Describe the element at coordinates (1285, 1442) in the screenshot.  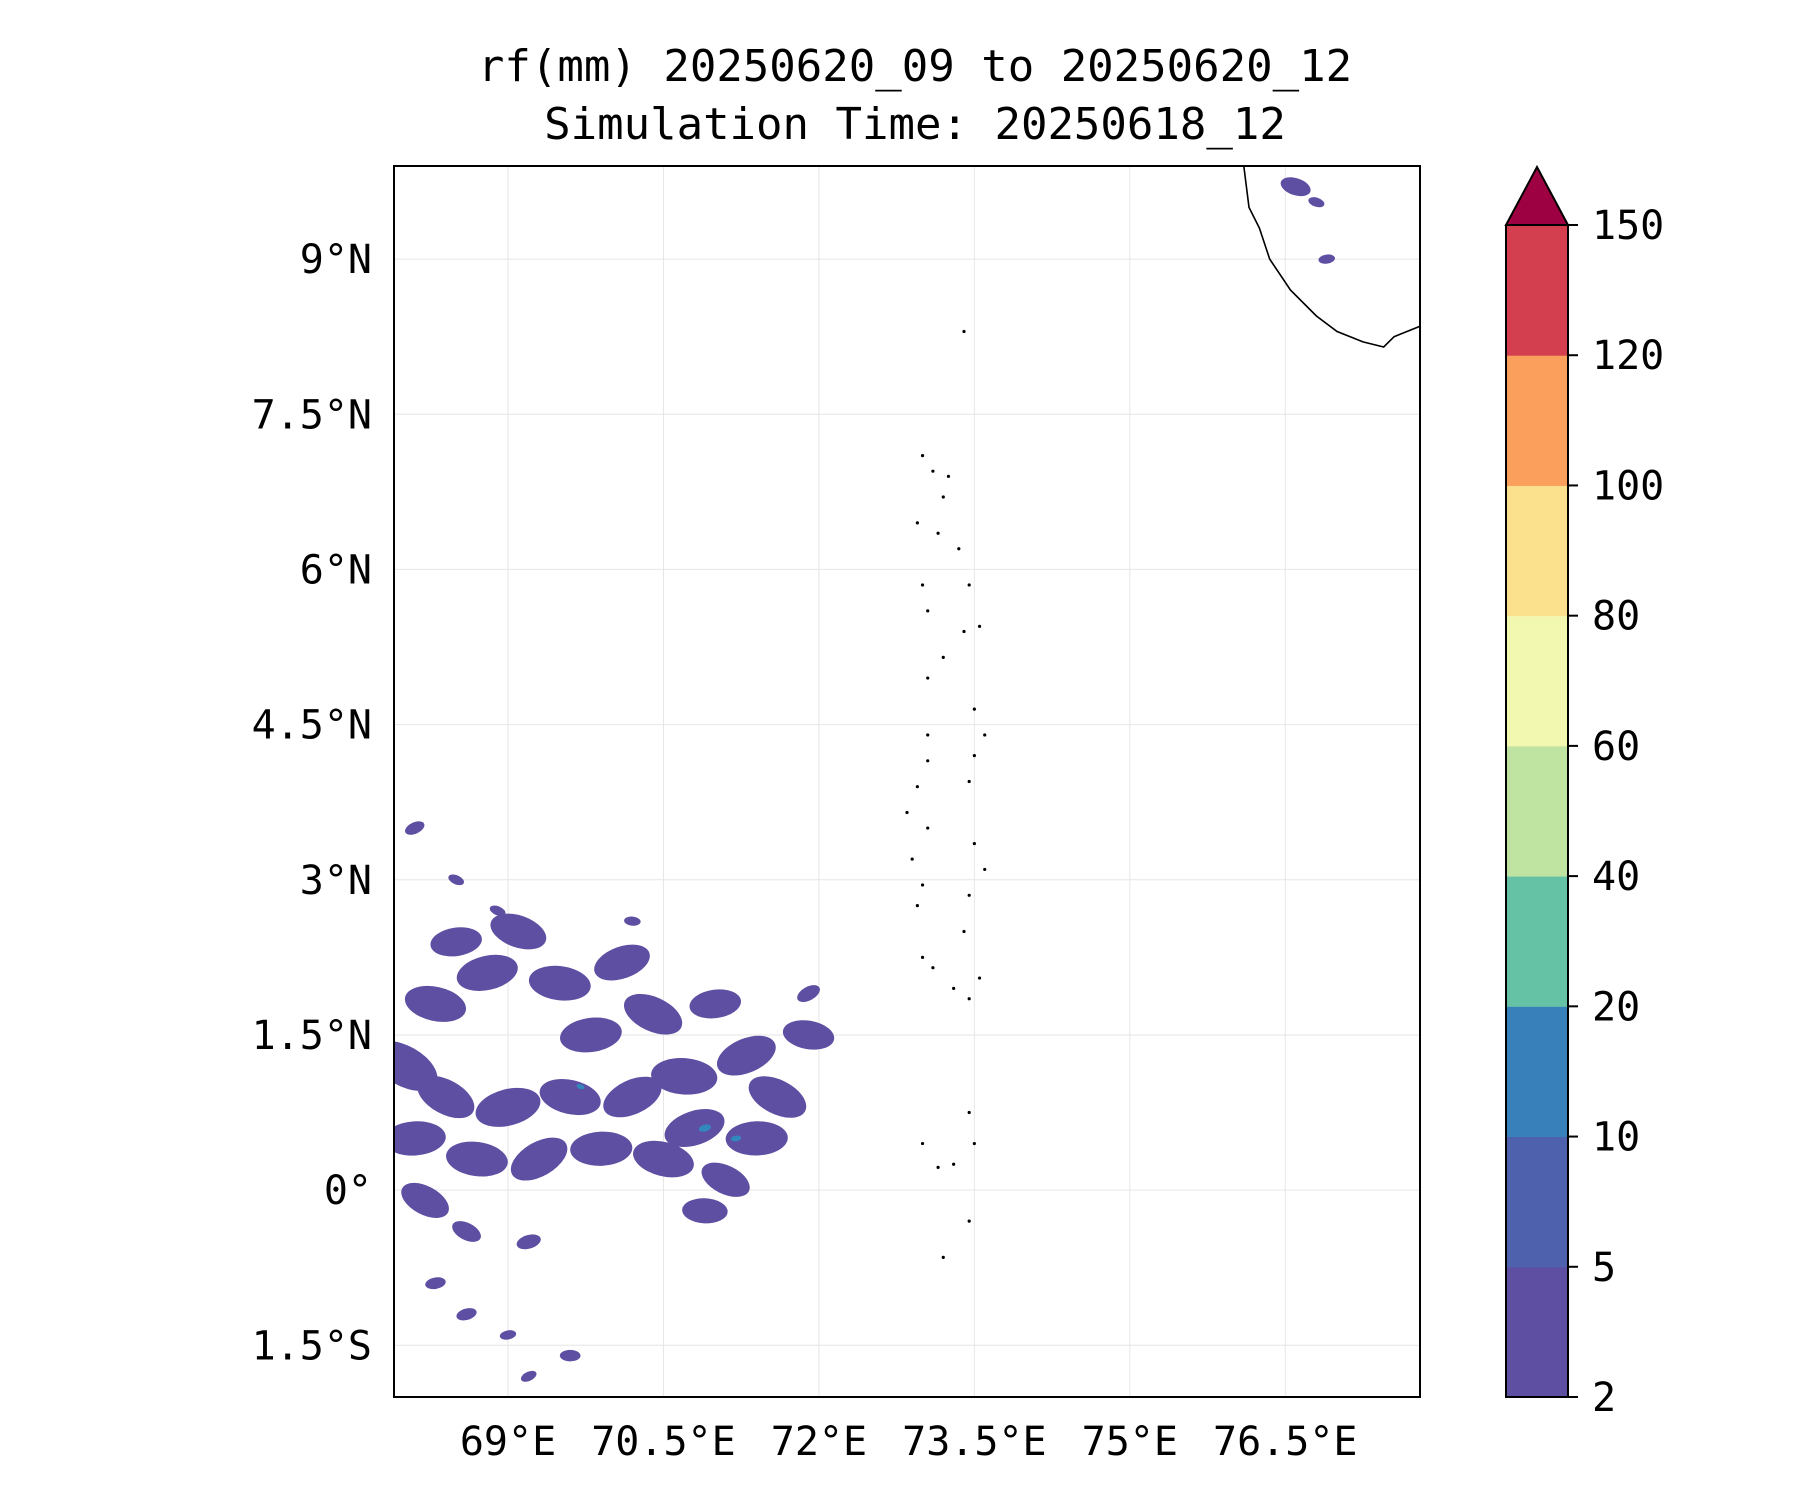
I see `x-tick-label: 76.5°E` at that location.